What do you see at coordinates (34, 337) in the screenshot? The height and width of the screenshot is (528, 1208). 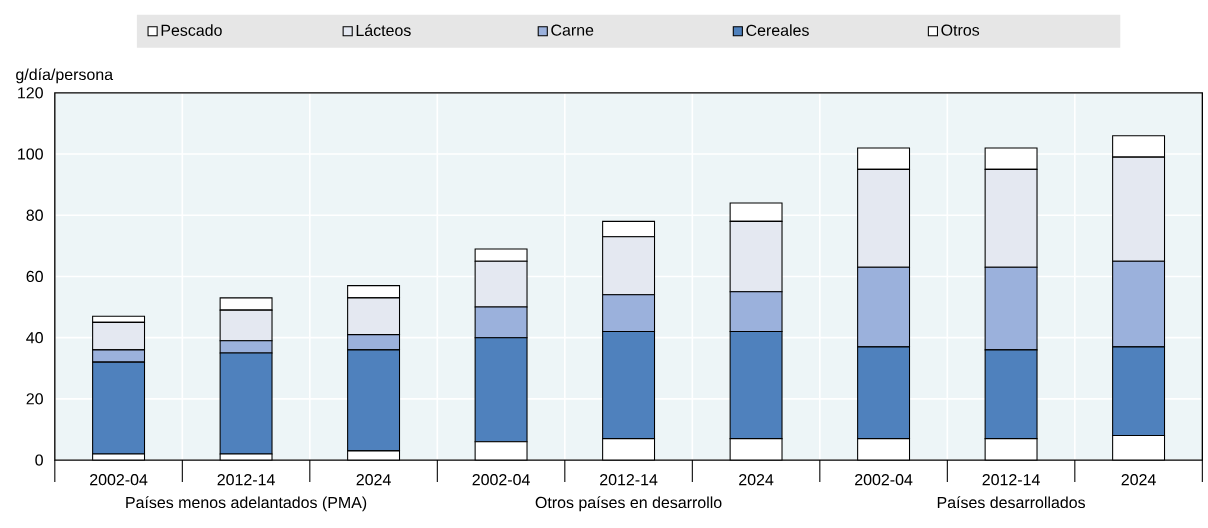 I see `y-tick-label: 40` at bounding box center [34, 337].